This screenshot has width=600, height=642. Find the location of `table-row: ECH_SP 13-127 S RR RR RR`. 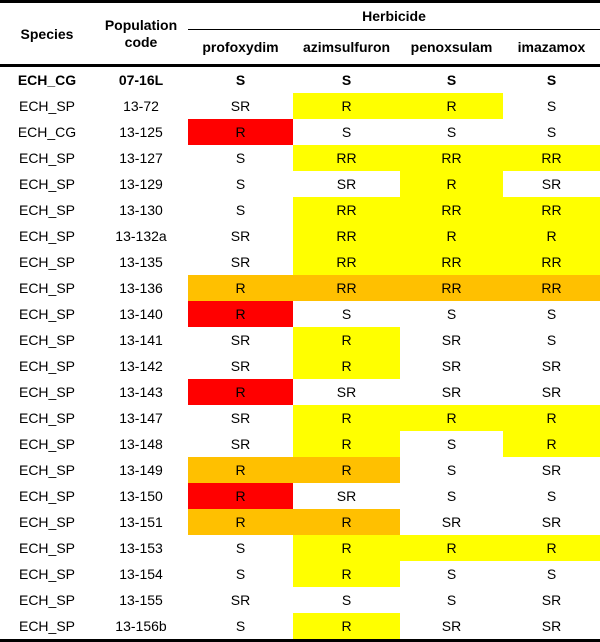

table-row: ECH_SP 13-127 S RR RR RR is located at coordinates (300, 158).